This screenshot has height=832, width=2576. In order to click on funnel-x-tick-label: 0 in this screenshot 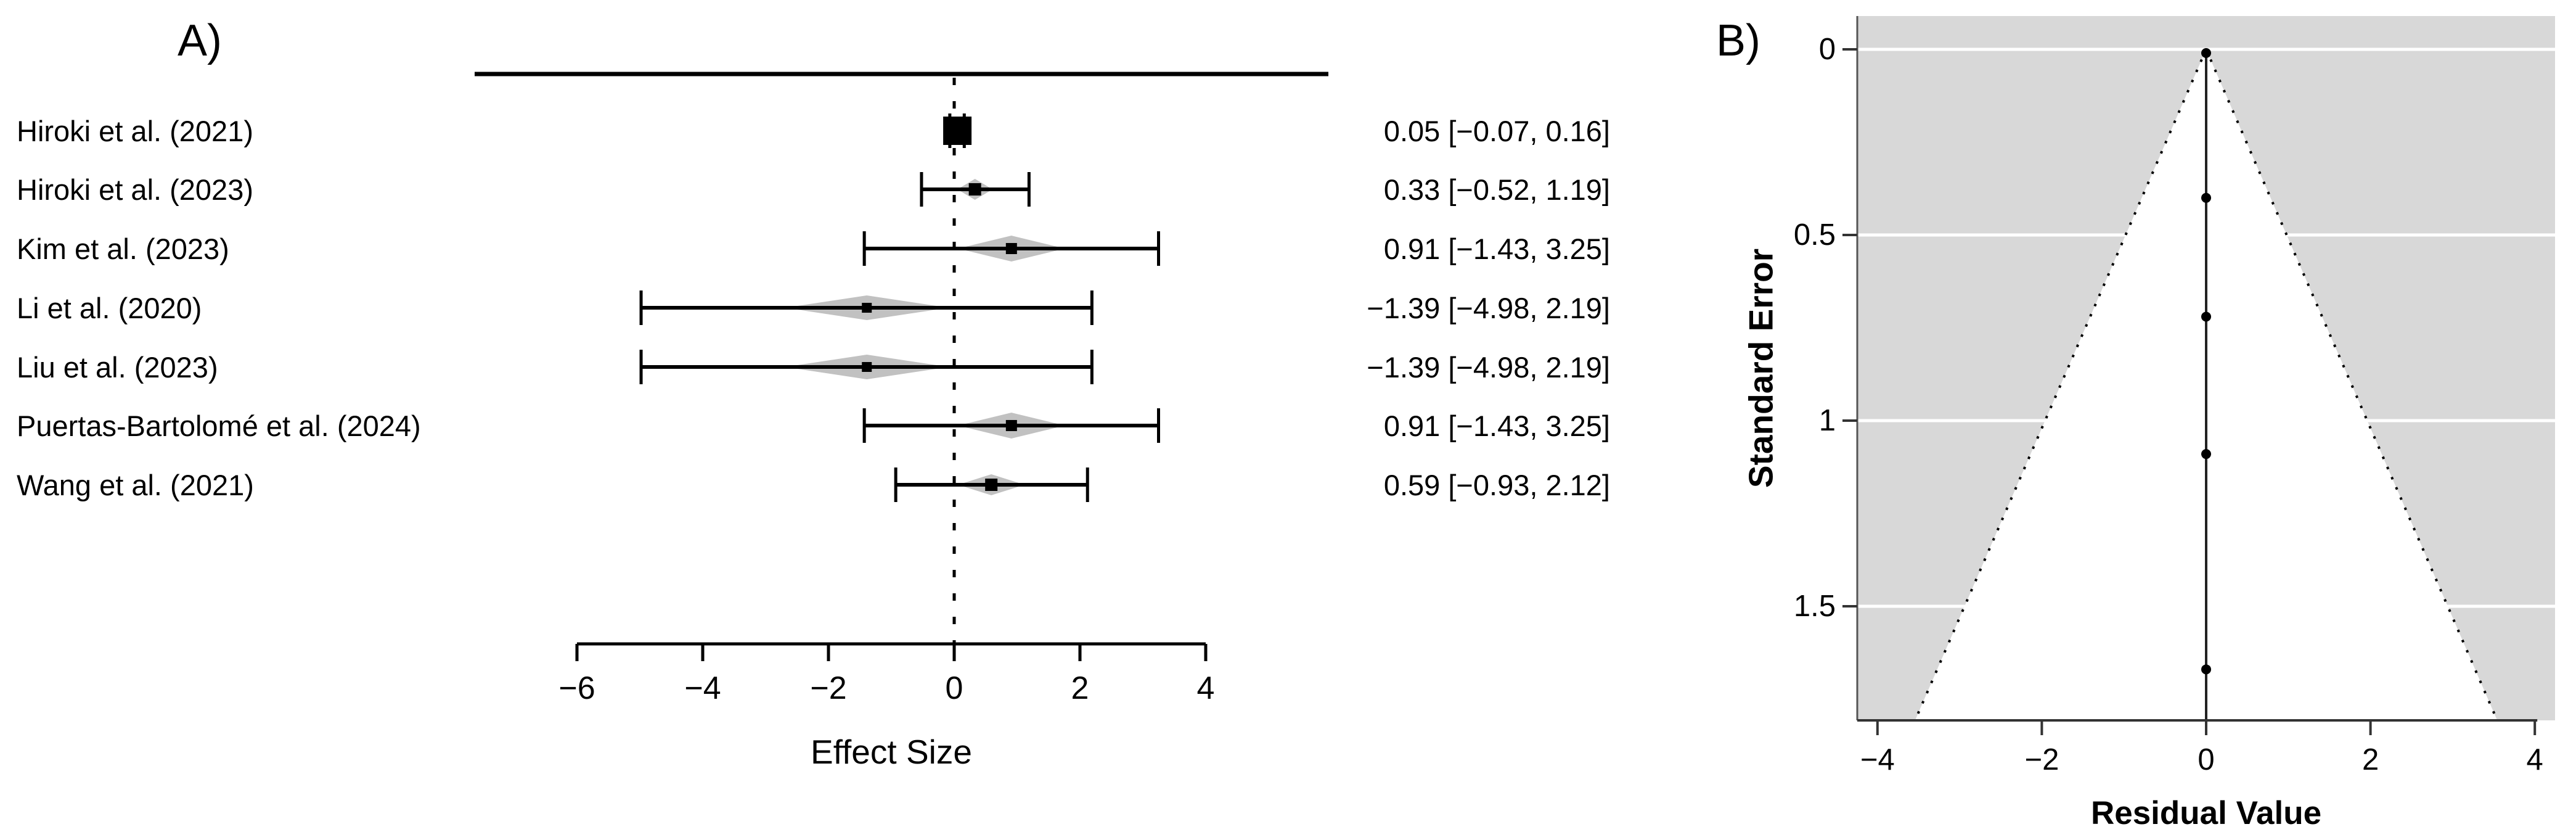, I will do `click(2206, 759)`.